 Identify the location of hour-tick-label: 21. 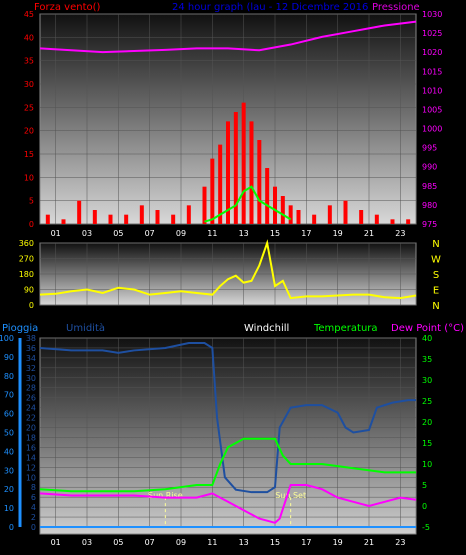
(369, 233).